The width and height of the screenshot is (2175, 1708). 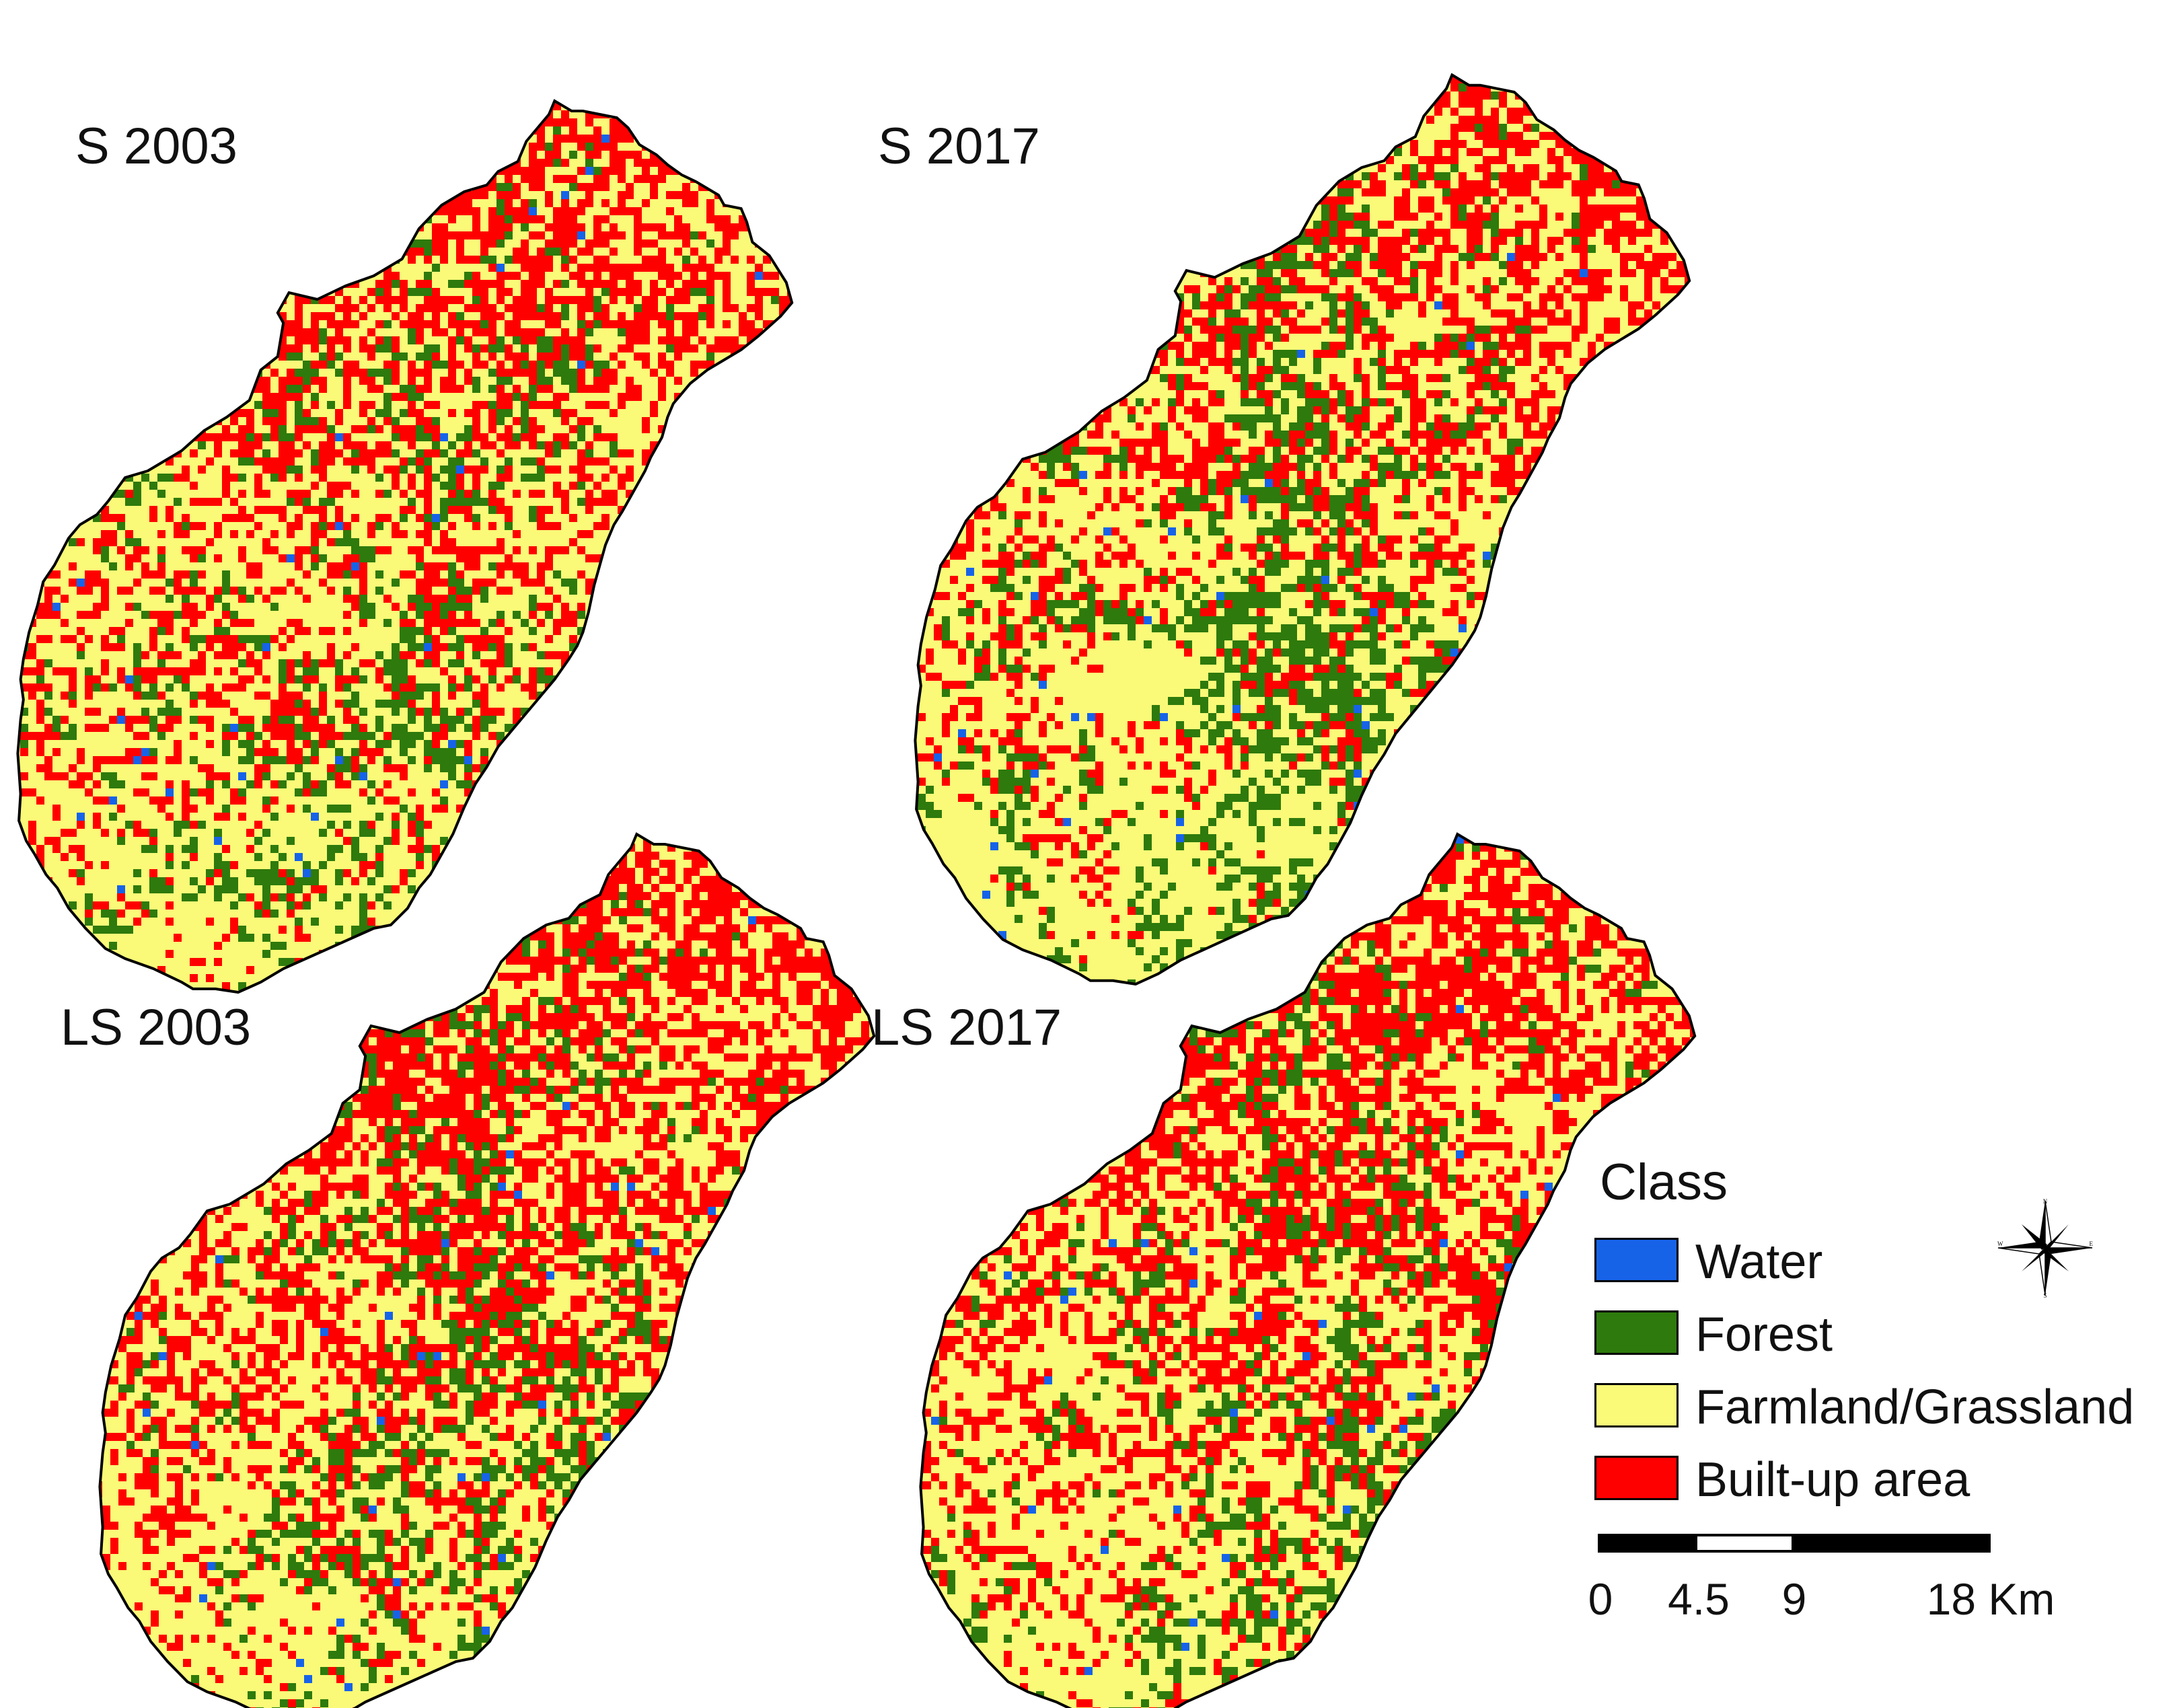 What do you see at coordinates (1915, 1407) in the screenshot?
I see `legend-label-farmland: Farmland/Grassland` at bounding box center [1915, 1407].